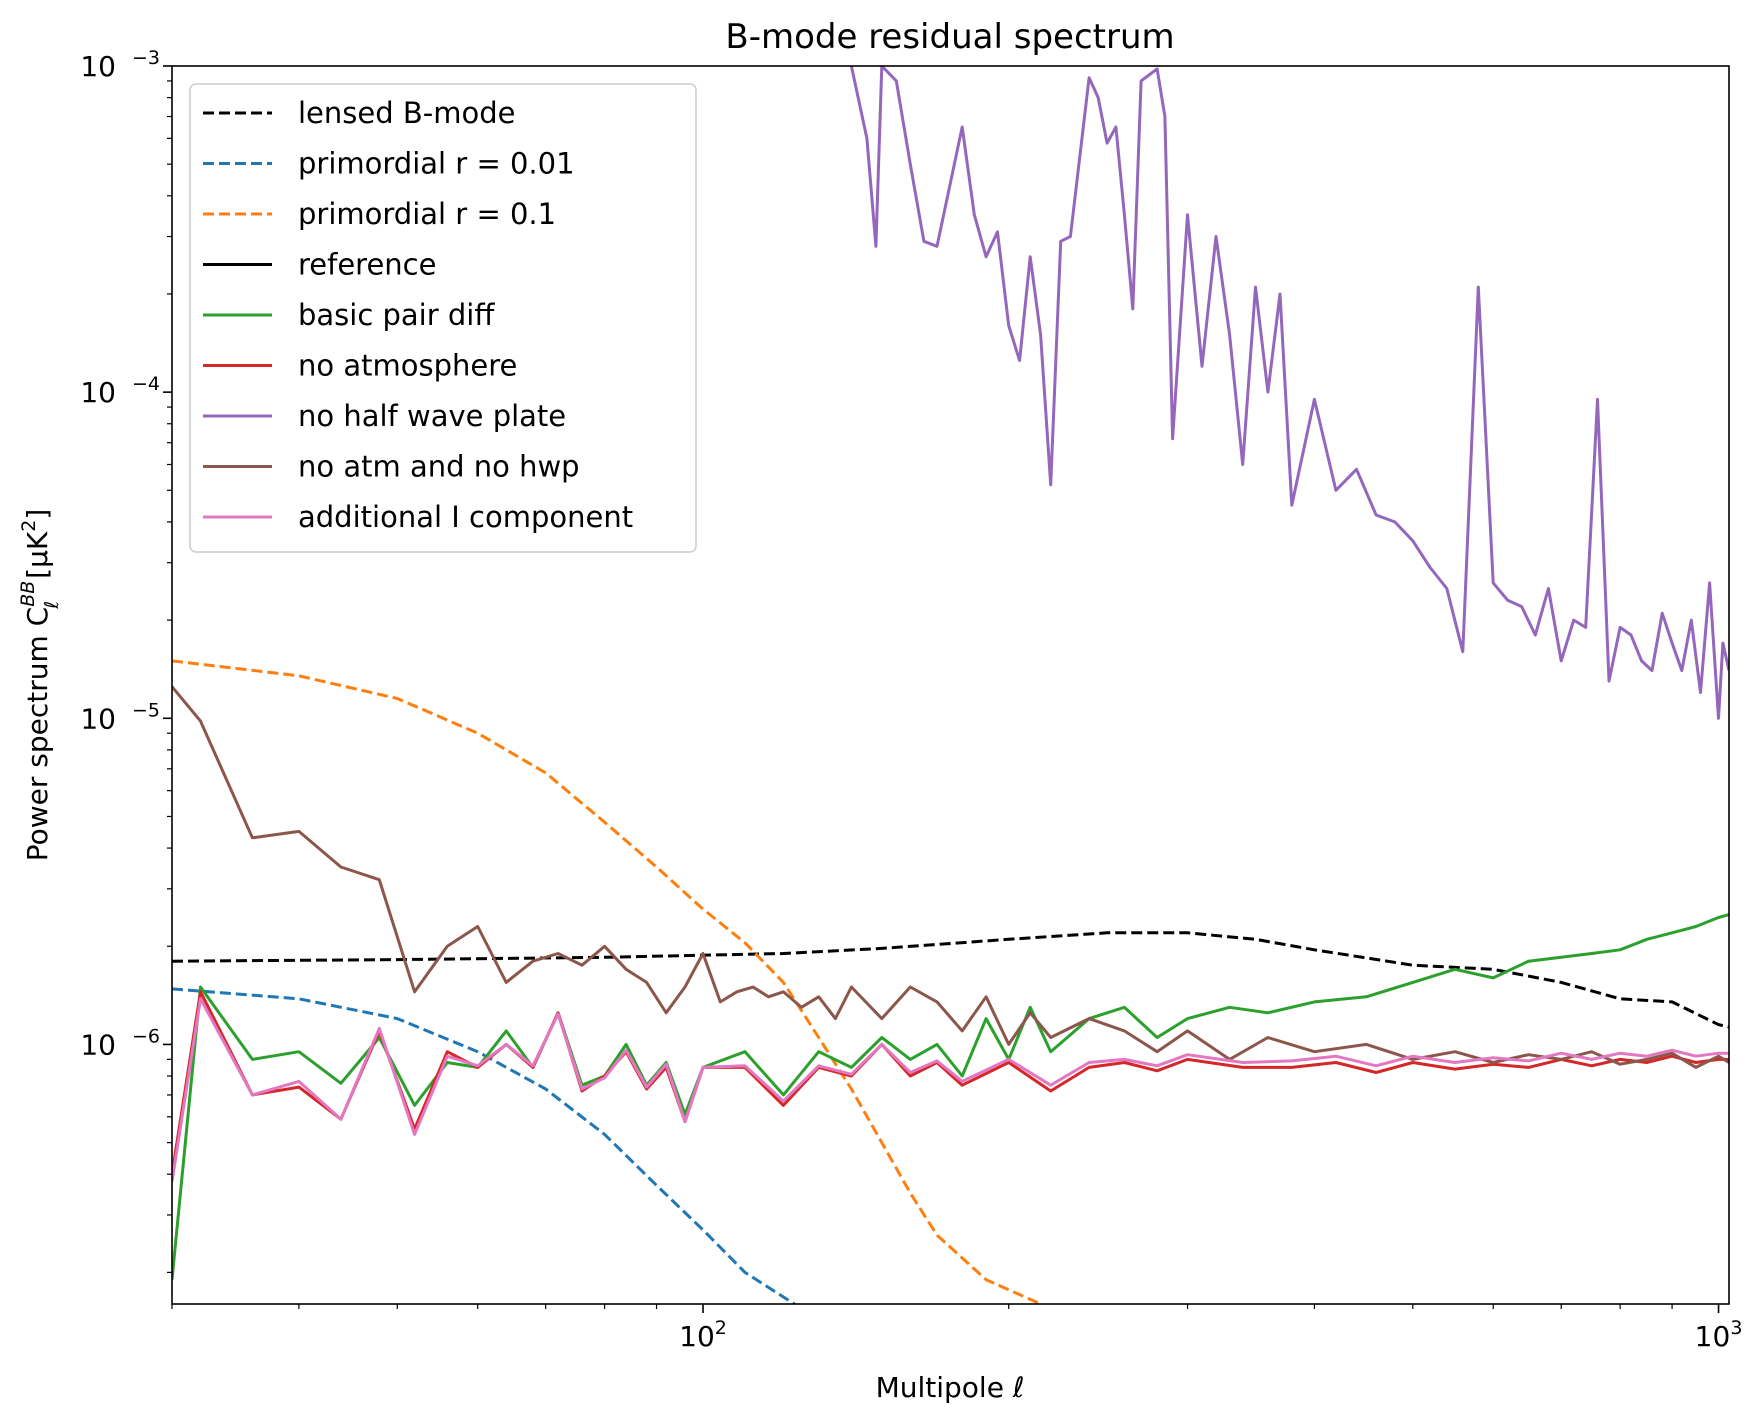  What do you see at coordinates (120, 1043) in the screenshot?
I see `y-tick-label-0: 10 −6` at bounding box center [120, 1043].